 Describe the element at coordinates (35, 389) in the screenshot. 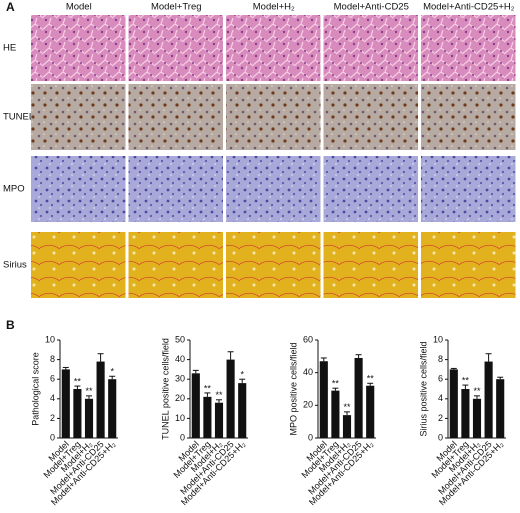

I see `y-axis-label: Pathological score` at that location.